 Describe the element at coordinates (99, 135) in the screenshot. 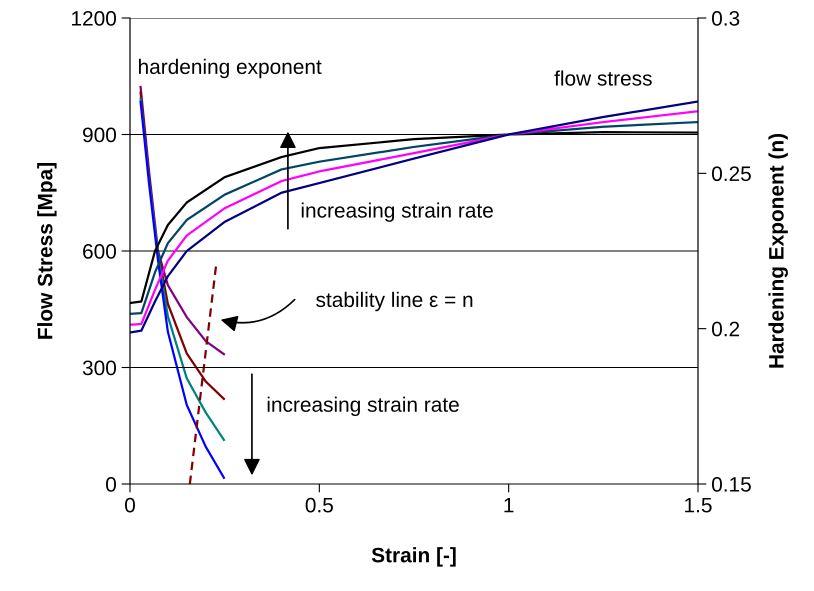

I see `y-tick-label: 900` at that location.